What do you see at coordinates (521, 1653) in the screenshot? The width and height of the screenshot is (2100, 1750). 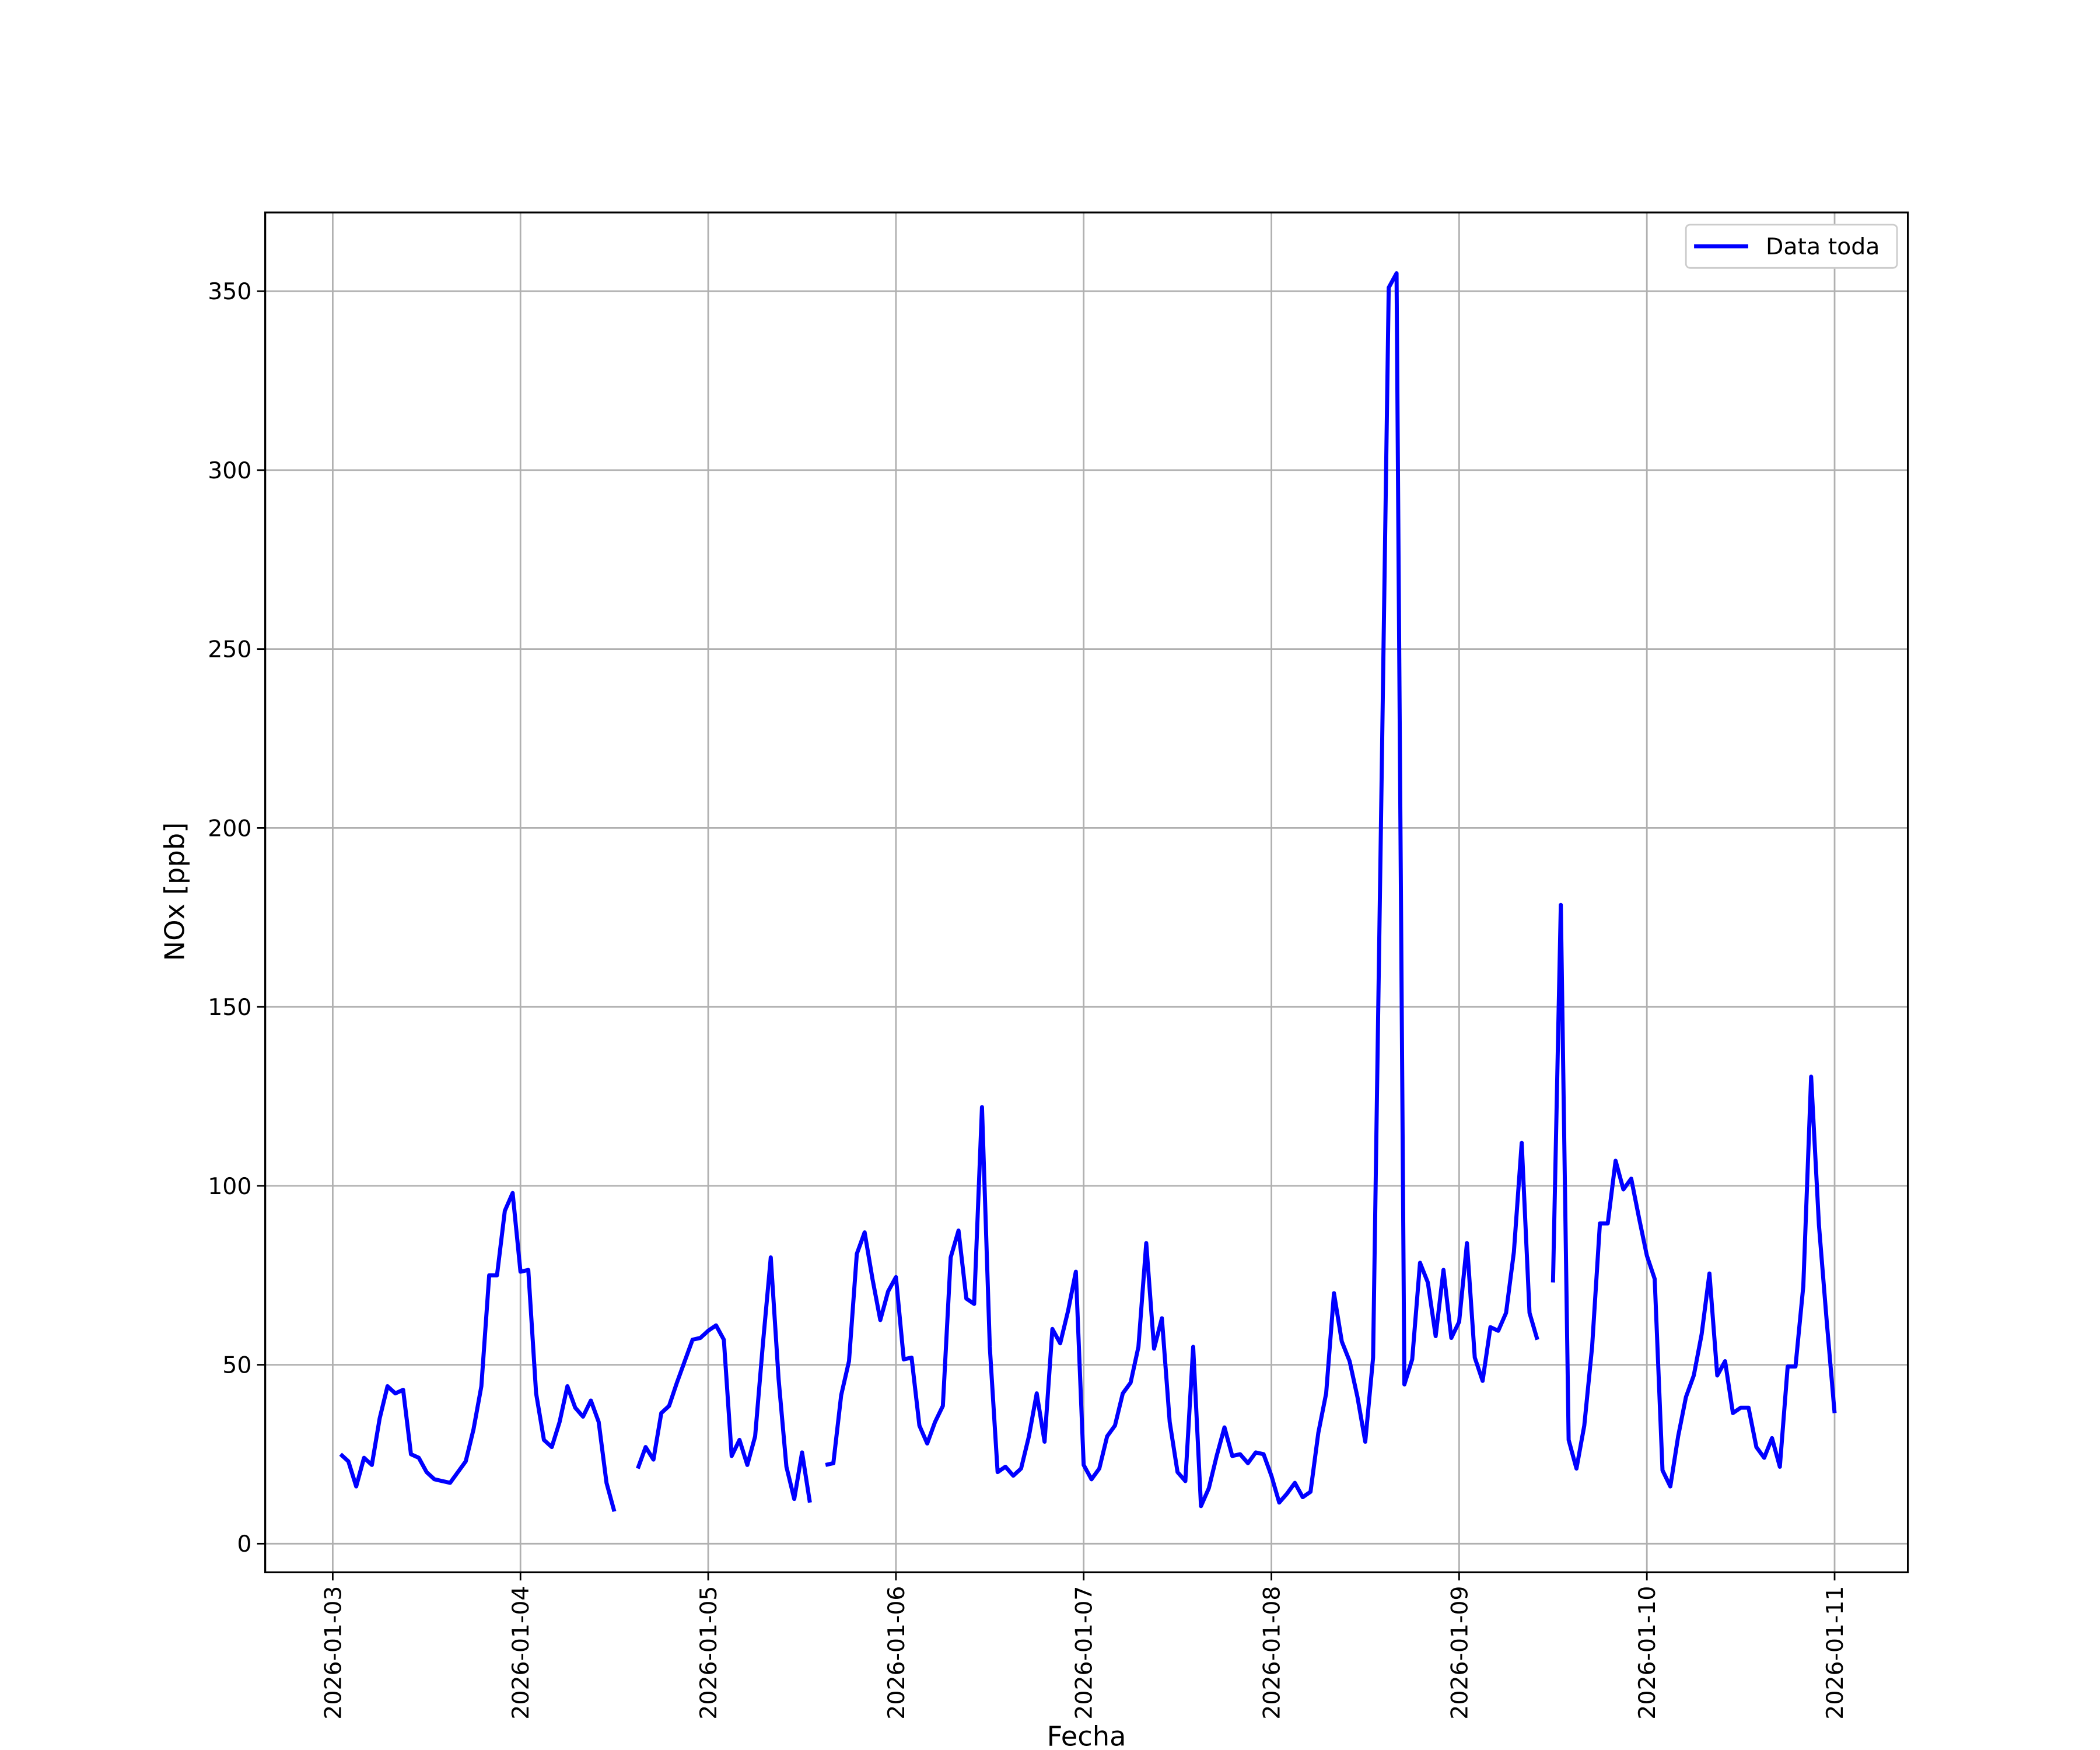 I see `x-tick-label: 2026-01-04` at bounding box center [521, 1653].